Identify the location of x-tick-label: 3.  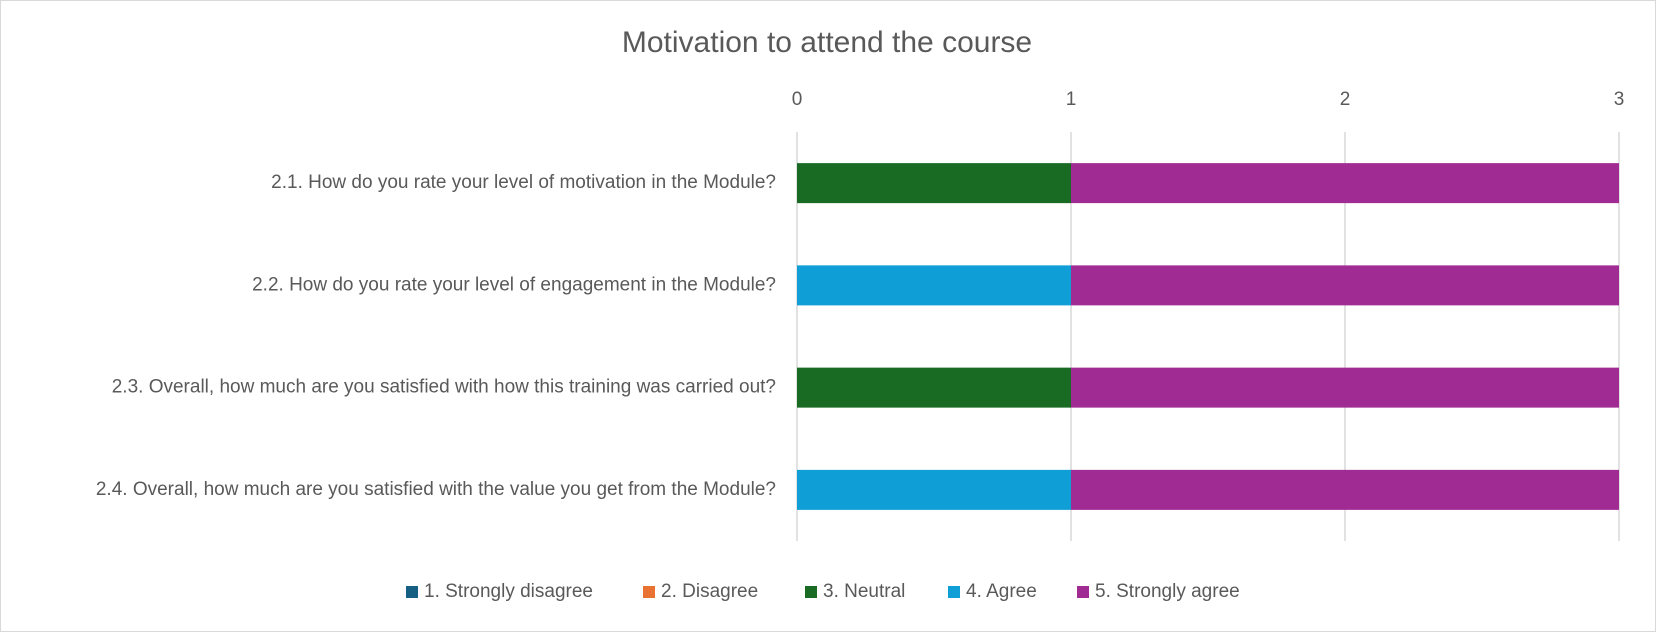
(1619, 99).